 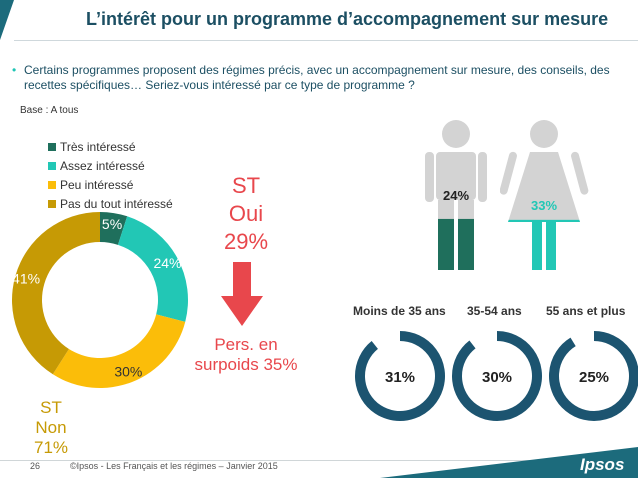 What do you see at coordinates (98, 146) in the screenshot?
I see `legend-label: Très intéressé` at bounding box center [98, 146].